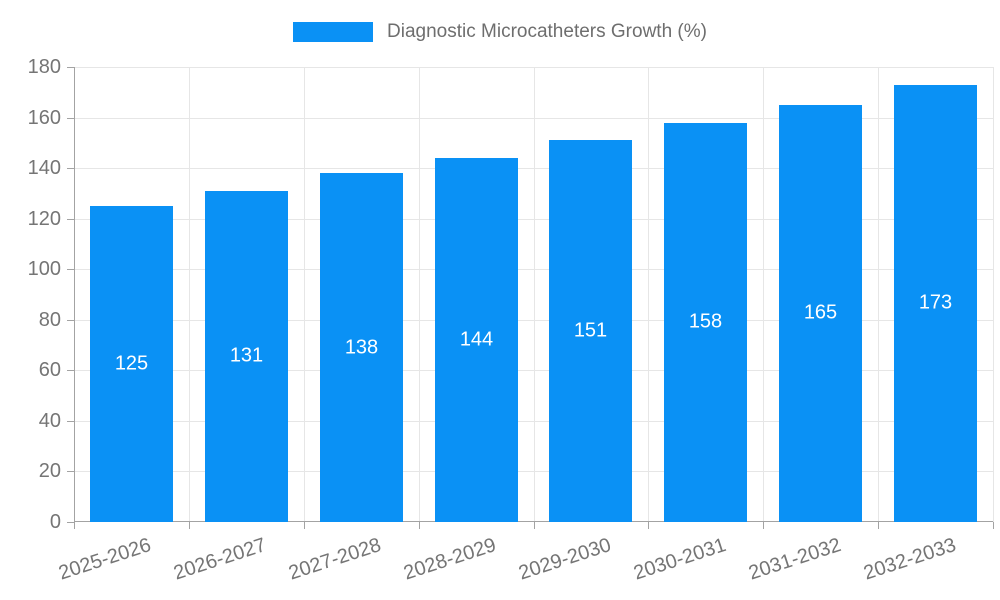  What do you see at coordinates (55, 522) in the screenshot?
I see `y-tick-label: 0` at bounding box center [55, 522].